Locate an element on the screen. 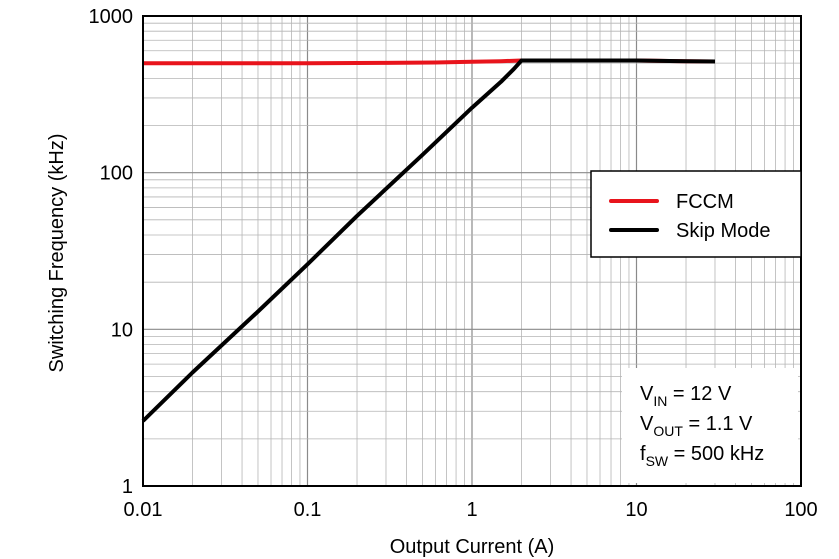  y-axis-label: Switching Frequency (kHz) is located at coordinates (57, 253).